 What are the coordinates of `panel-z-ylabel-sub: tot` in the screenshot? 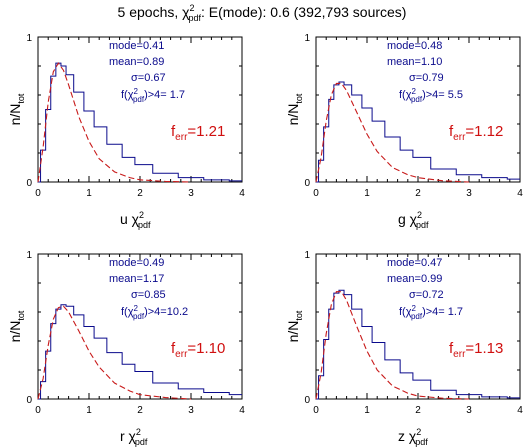 It's located at (299, 315).